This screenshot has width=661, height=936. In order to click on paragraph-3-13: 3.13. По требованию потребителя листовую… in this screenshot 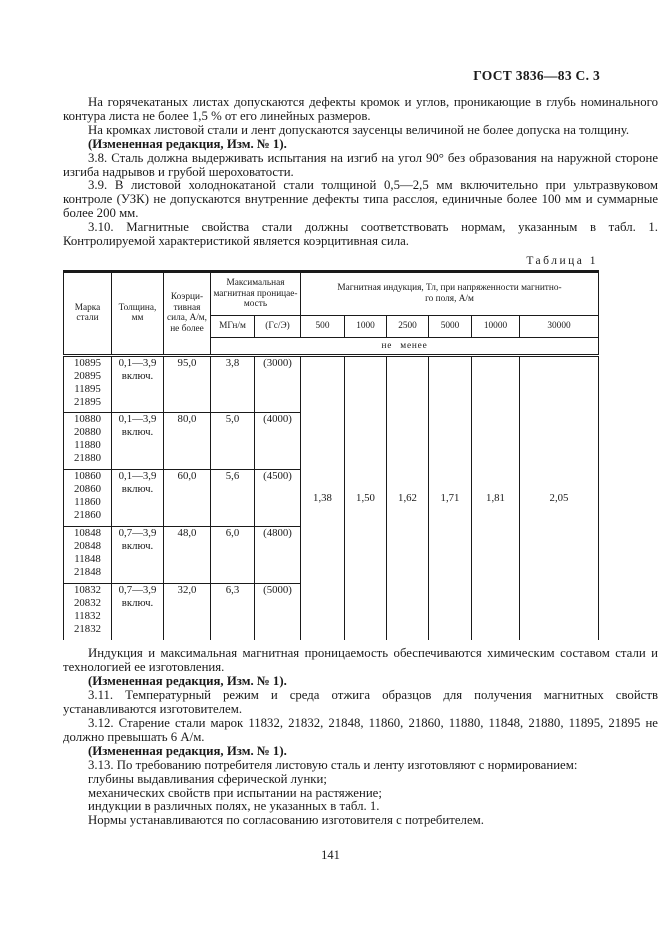, I will do `click(333, 764)`.